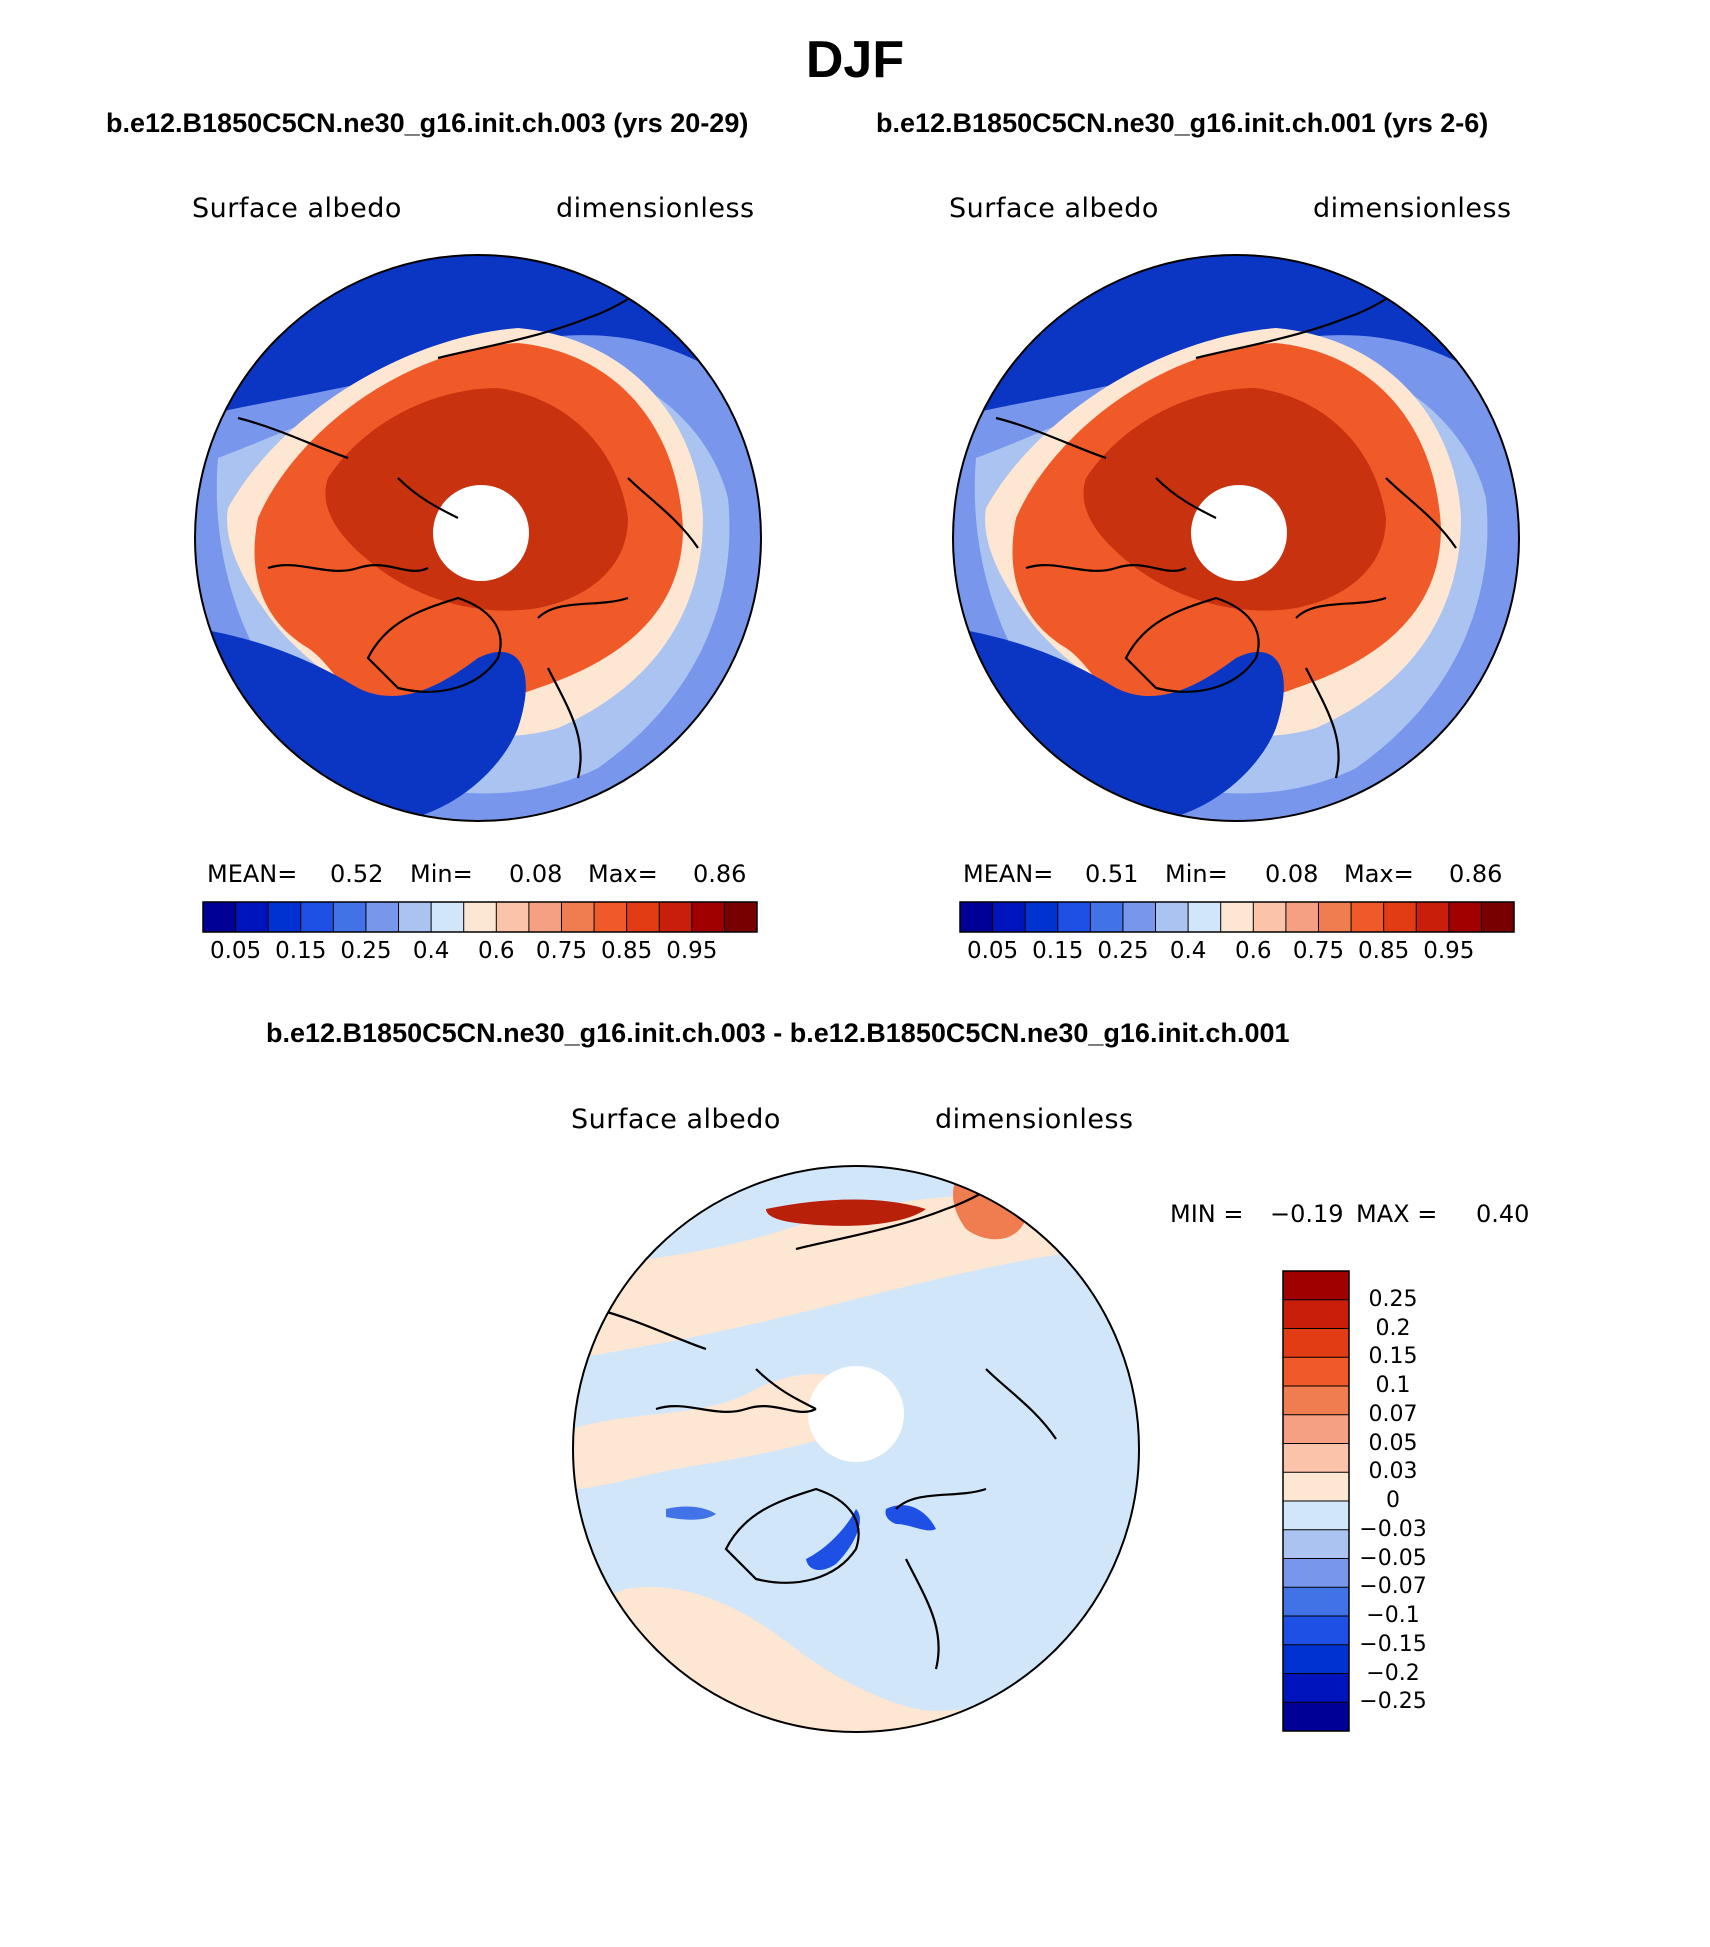 The width and height of the screenshot is (1710, 1947). What do you see at coordinates (623, 874) in the screenshot?
I see `panel1-max-label: Max=` at bounding box center [623, 874].